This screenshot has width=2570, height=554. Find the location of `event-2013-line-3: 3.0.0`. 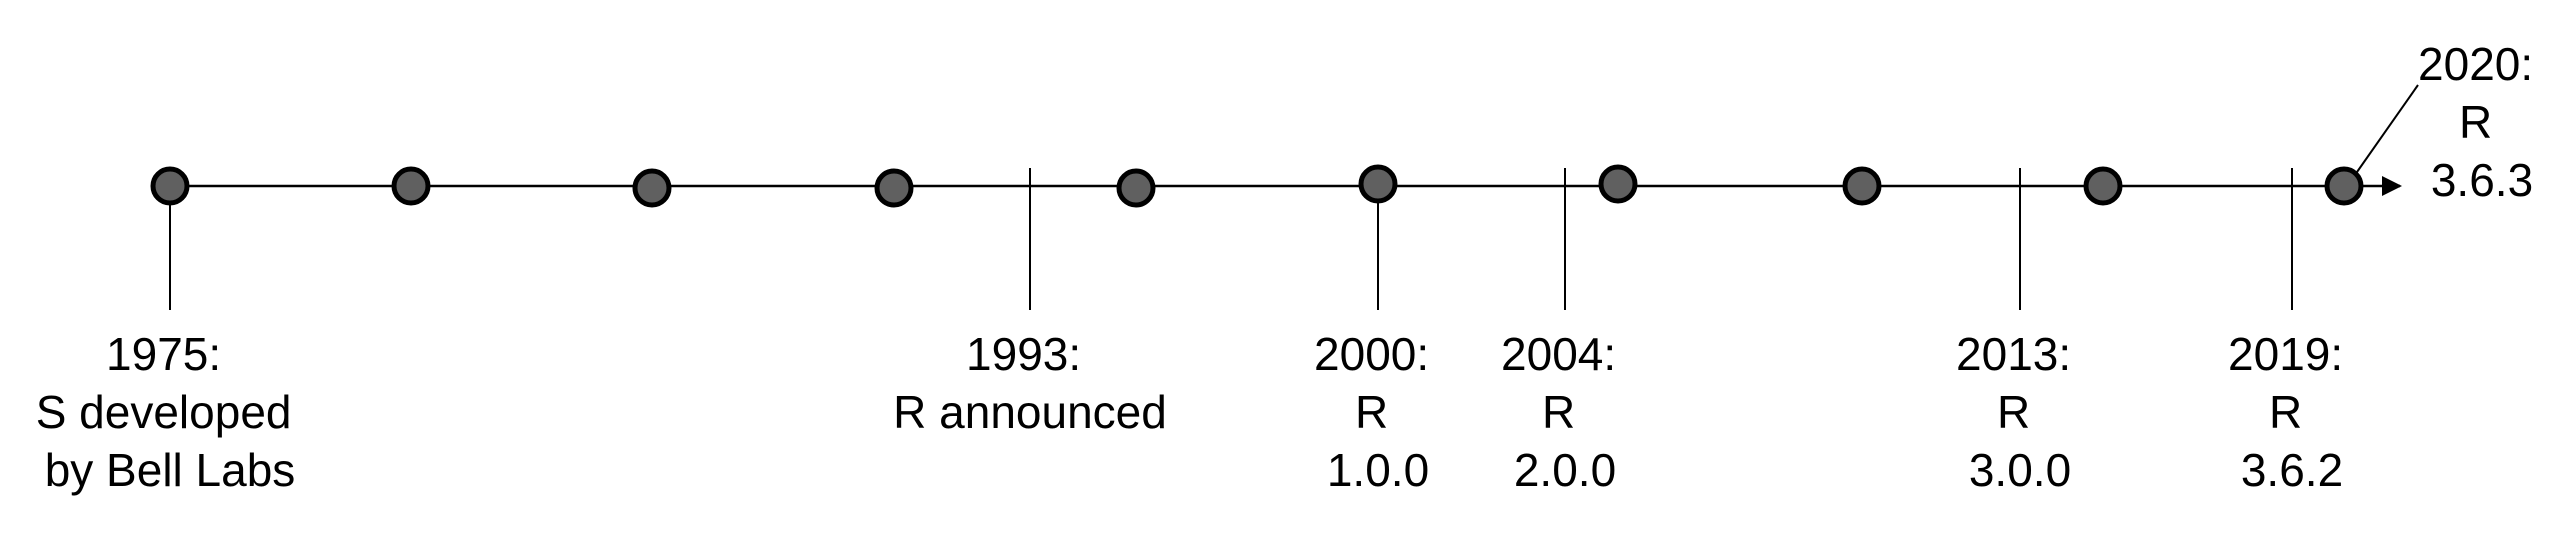

event-2013-line-3: 3.0.0 is located at coordinates (2020, 470).